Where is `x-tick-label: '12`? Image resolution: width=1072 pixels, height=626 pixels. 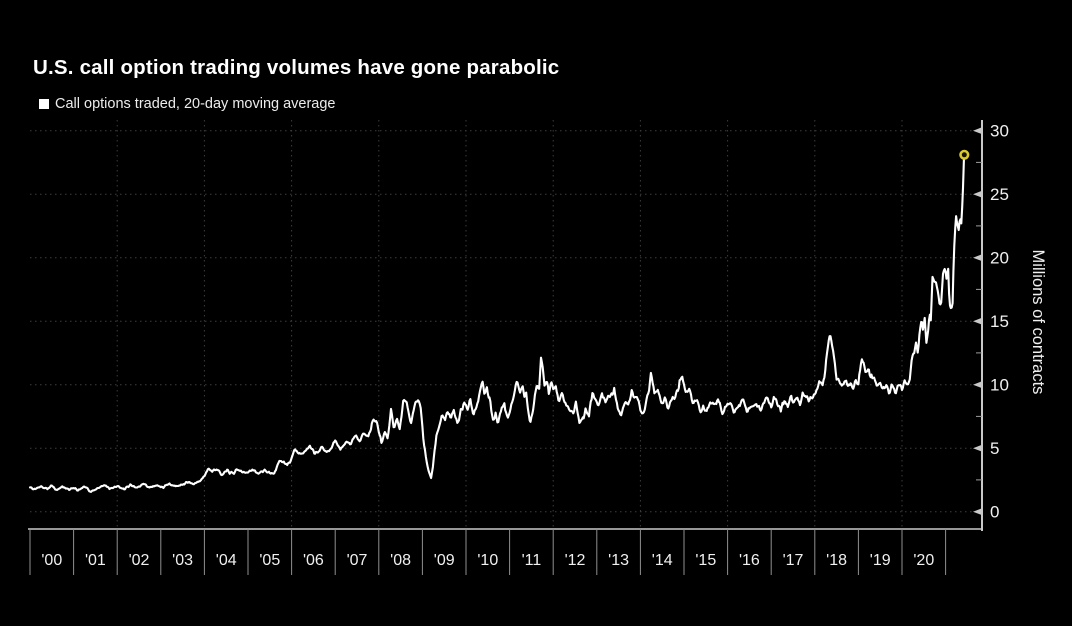
x-tick-label: '12 is located at coordinates (575, 560).